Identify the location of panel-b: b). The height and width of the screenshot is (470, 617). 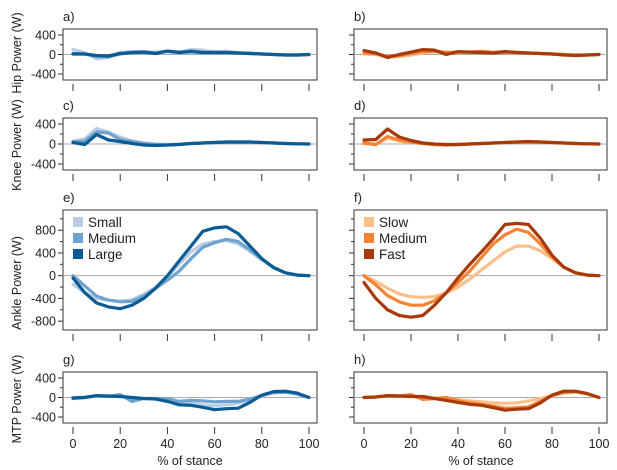
(478, 50).